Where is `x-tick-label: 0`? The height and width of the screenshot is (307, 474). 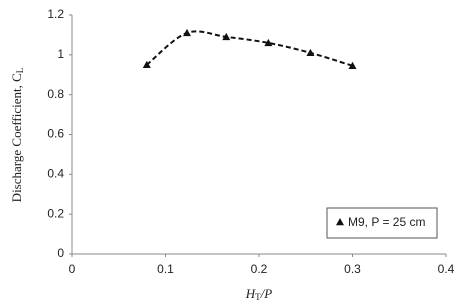
x-tick-label: 0 is located at coordinates (72, 269).